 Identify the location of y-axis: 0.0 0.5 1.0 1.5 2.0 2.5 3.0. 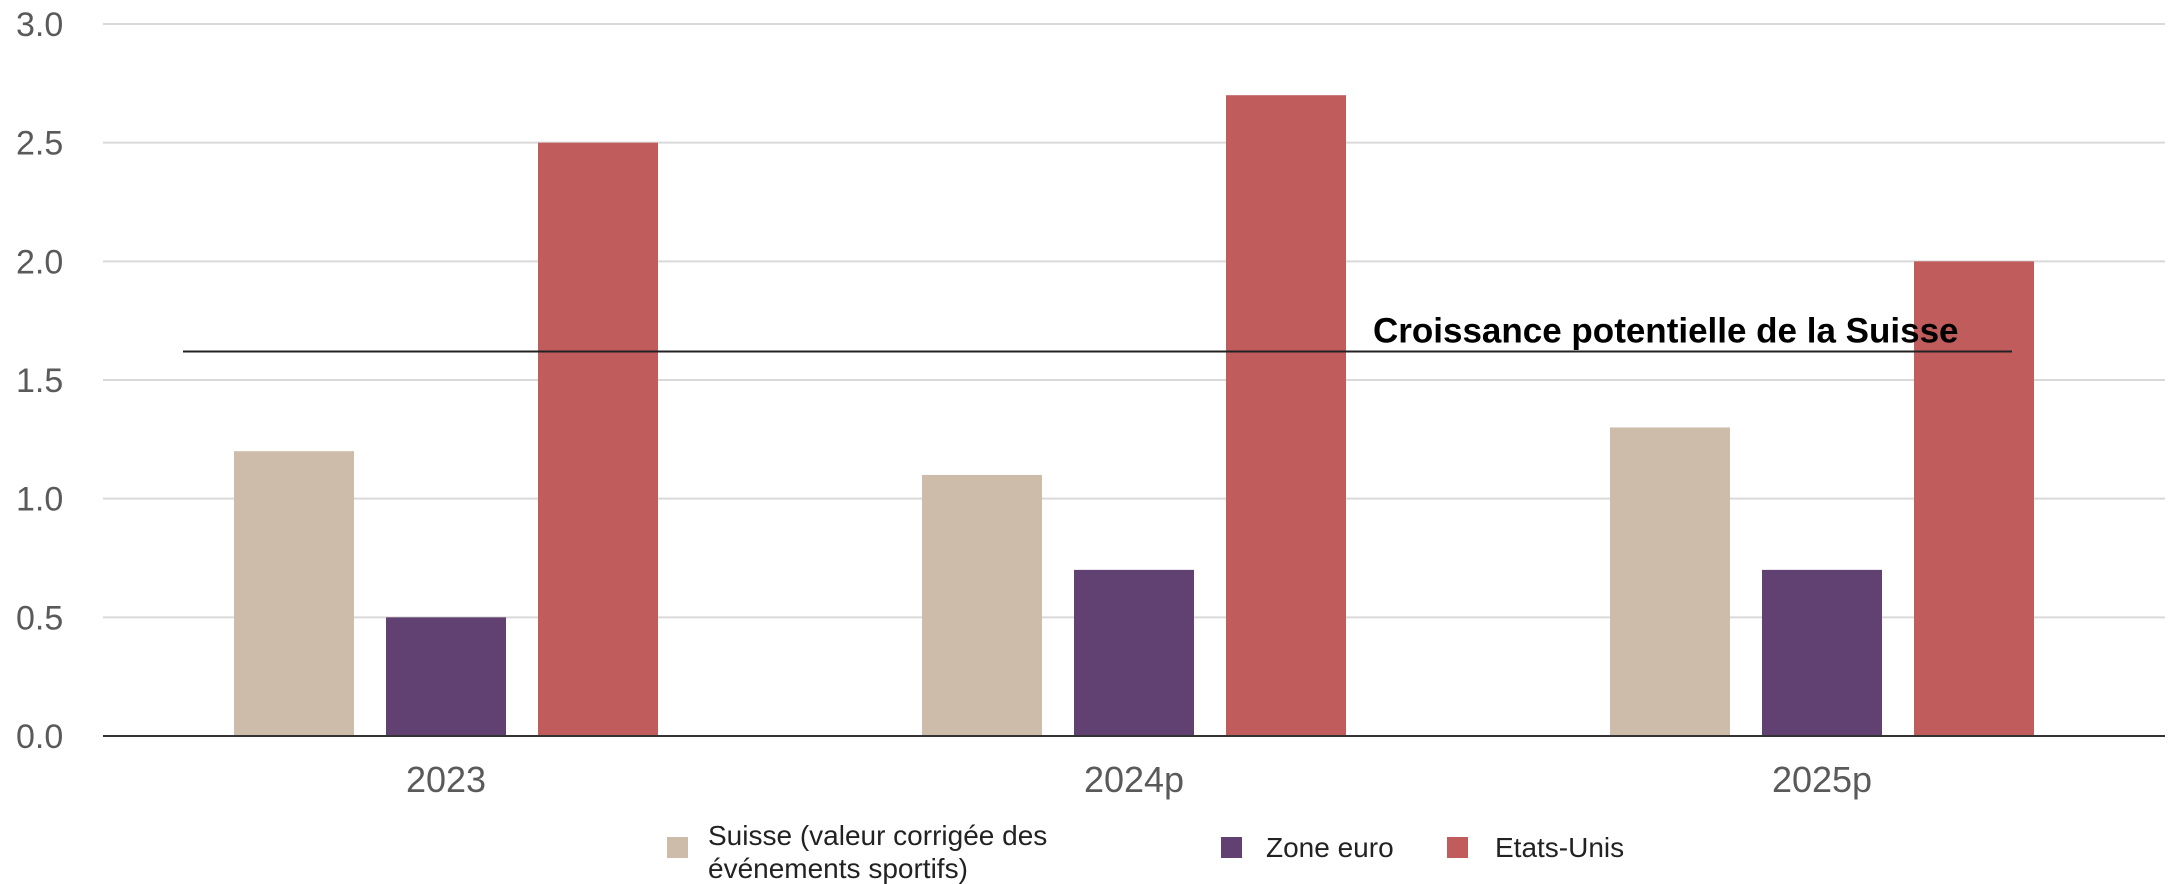
(39, 381).